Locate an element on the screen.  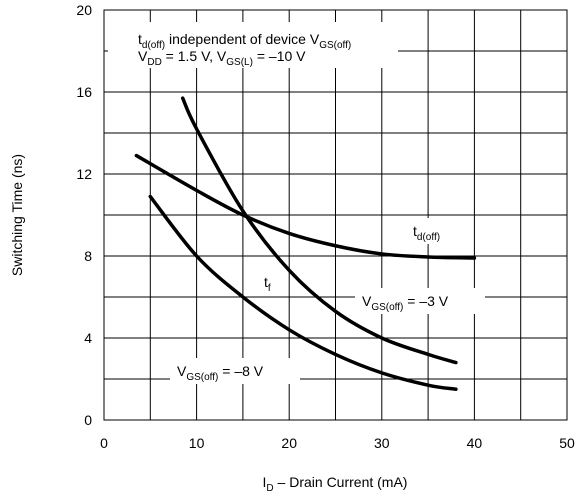
x-tick-label: 30 is located at coordinates (382, 443).